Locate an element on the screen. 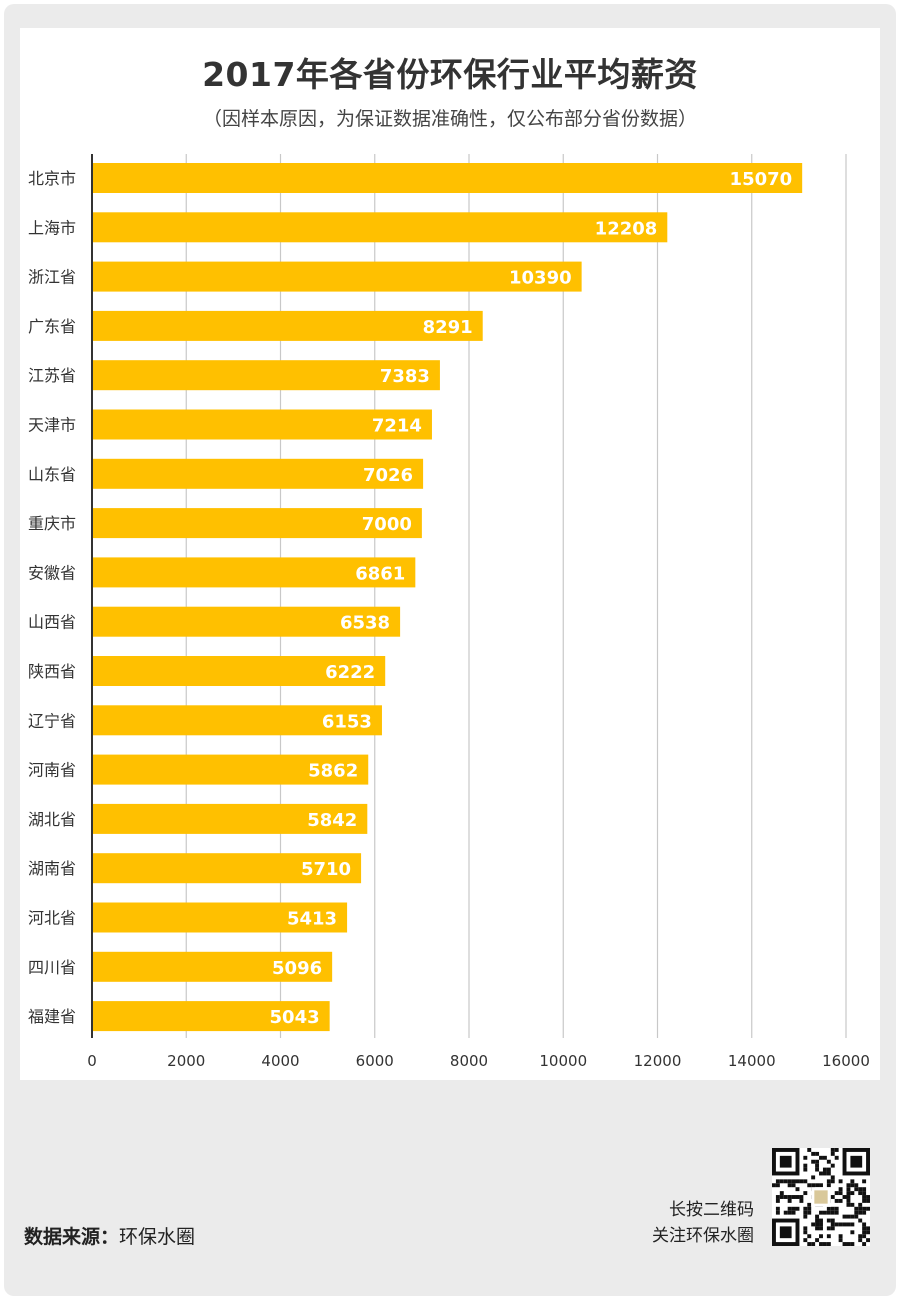 Image resolution: width=900 pixels, height=1300 pixels. x-tick-label: 4000 is located at coordinates (280, 1061).